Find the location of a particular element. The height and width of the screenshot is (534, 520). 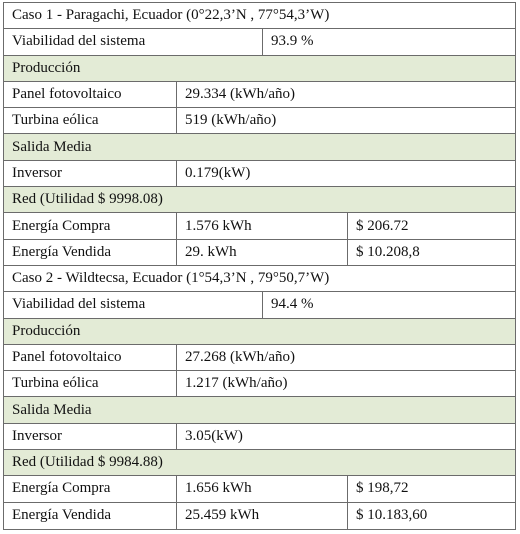

sold-energy: 29. kWh is located at coordinates (261, 252).